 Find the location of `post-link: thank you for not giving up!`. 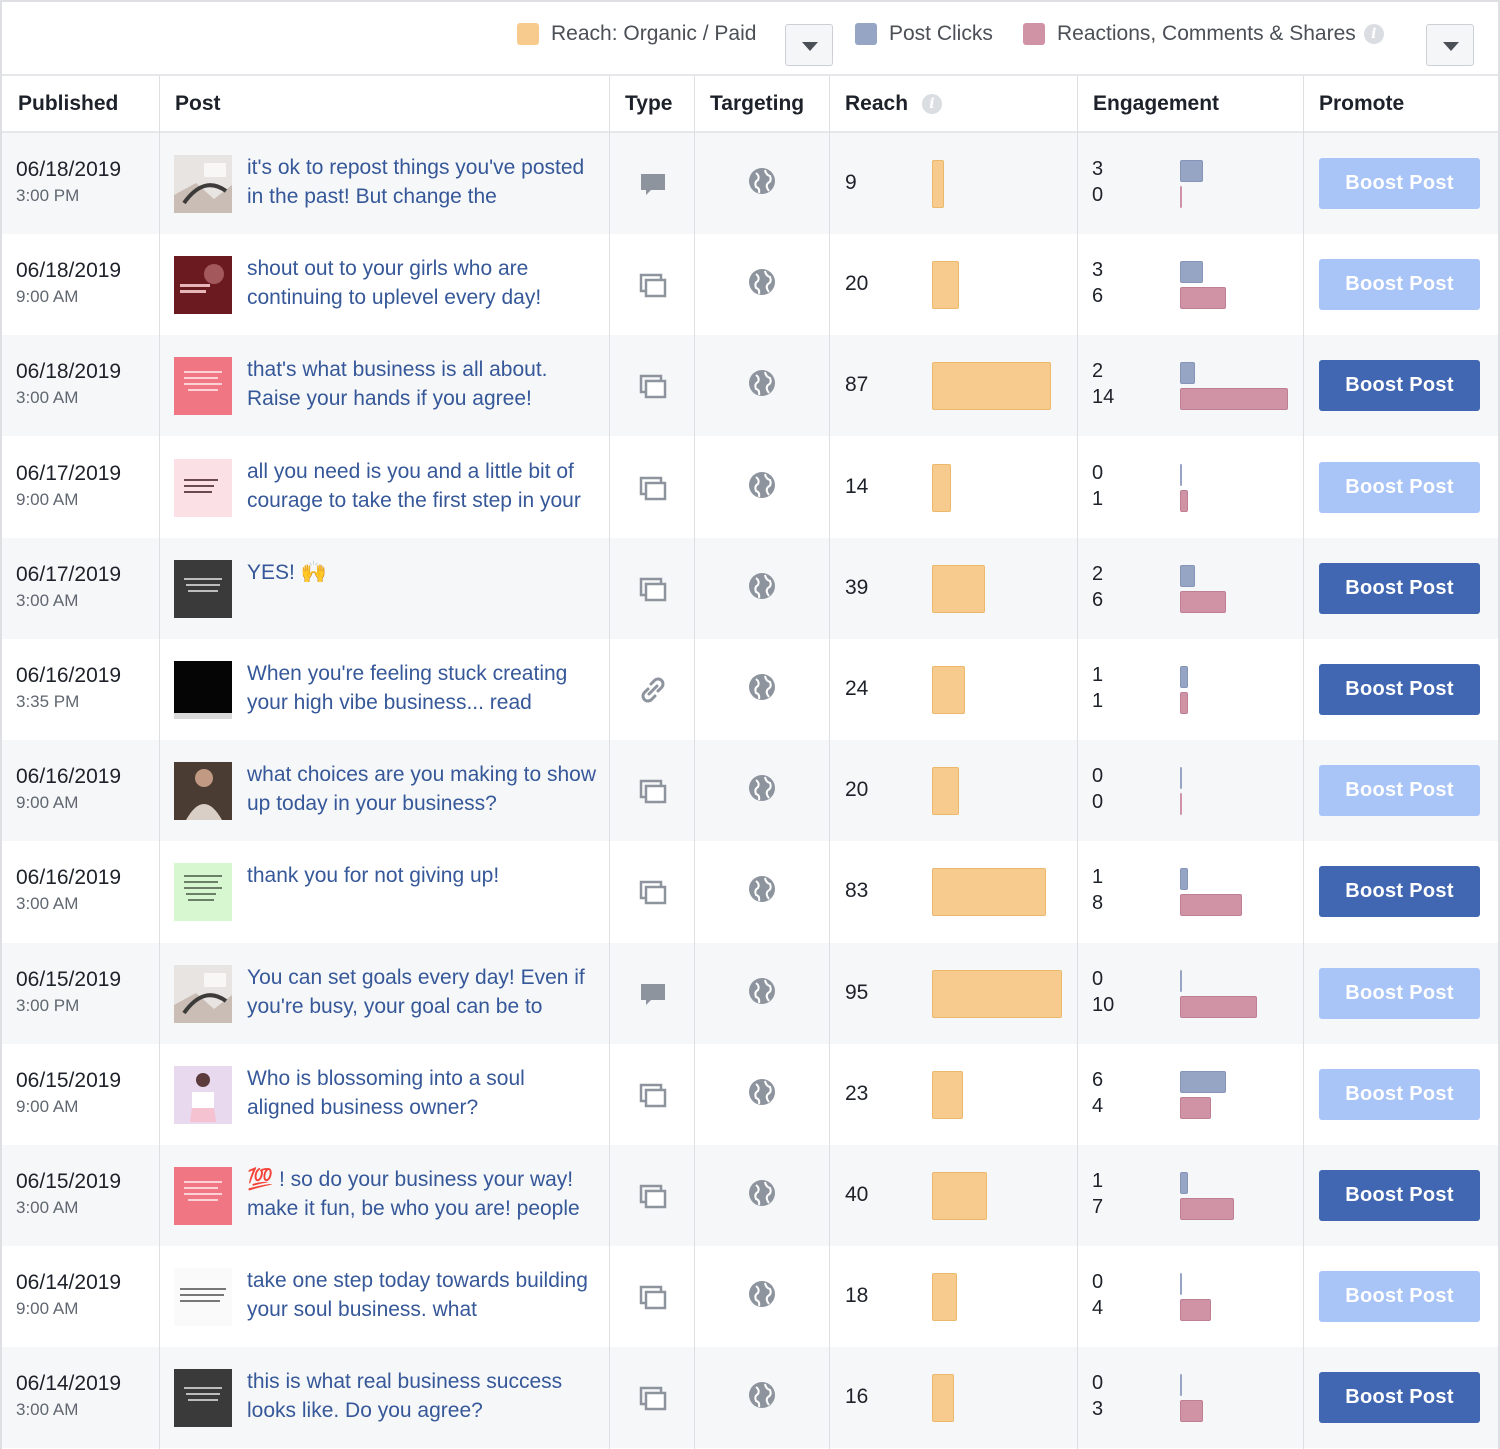

post-link: thank you for not giving up! is located at coordinates (373, 876).